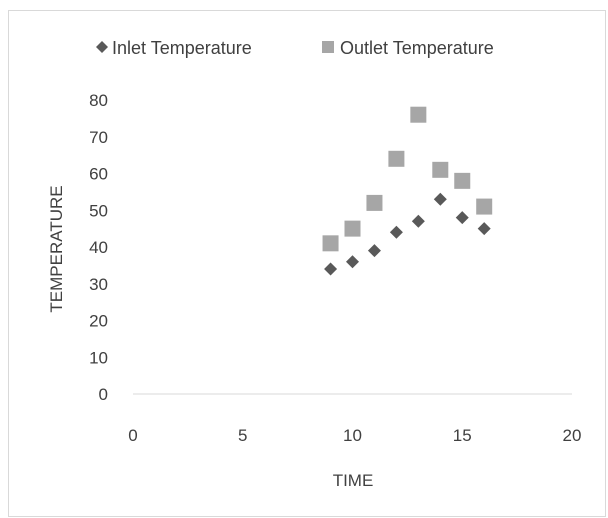  I want to click on y-tick-label: 60, so click(98, 174).